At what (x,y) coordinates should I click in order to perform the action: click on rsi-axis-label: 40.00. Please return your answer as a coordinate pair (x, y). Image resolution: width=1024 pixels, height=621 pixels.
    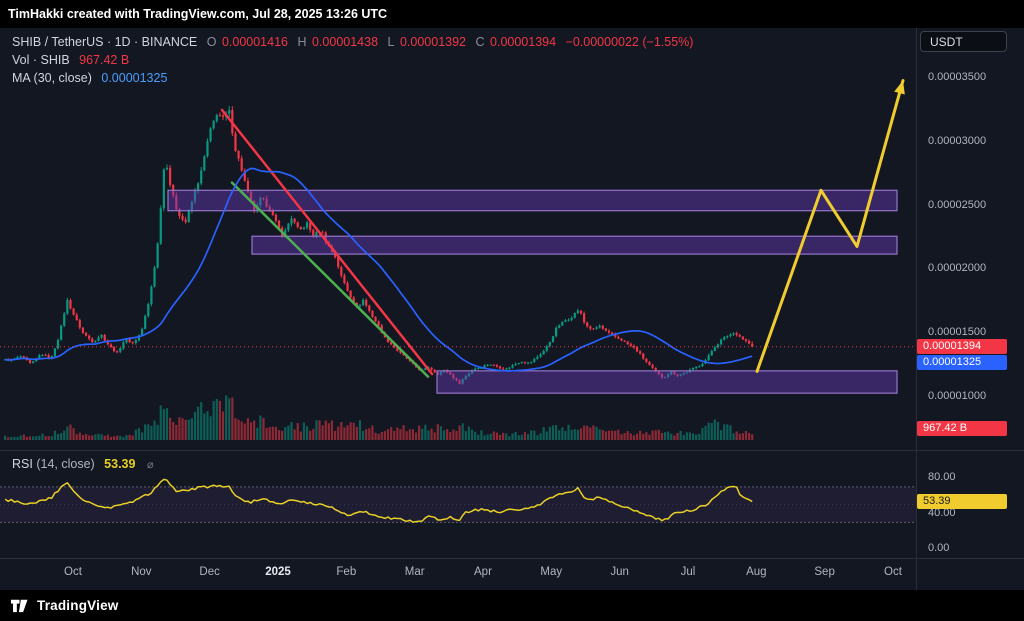
    Looking at the image, I should click on (942, 512).